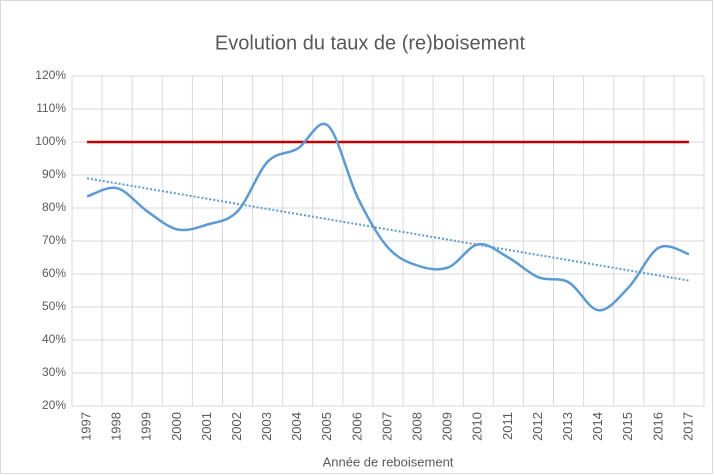 This screenshot has height=475, width=714. I want to click on x-tick-label: 2017, so click(687, 426).